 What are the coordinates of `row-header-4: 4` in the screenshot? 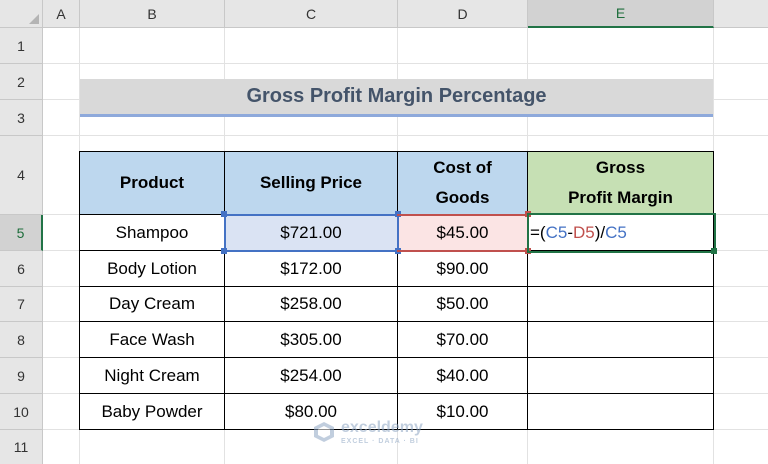 It's located at (21, 175).